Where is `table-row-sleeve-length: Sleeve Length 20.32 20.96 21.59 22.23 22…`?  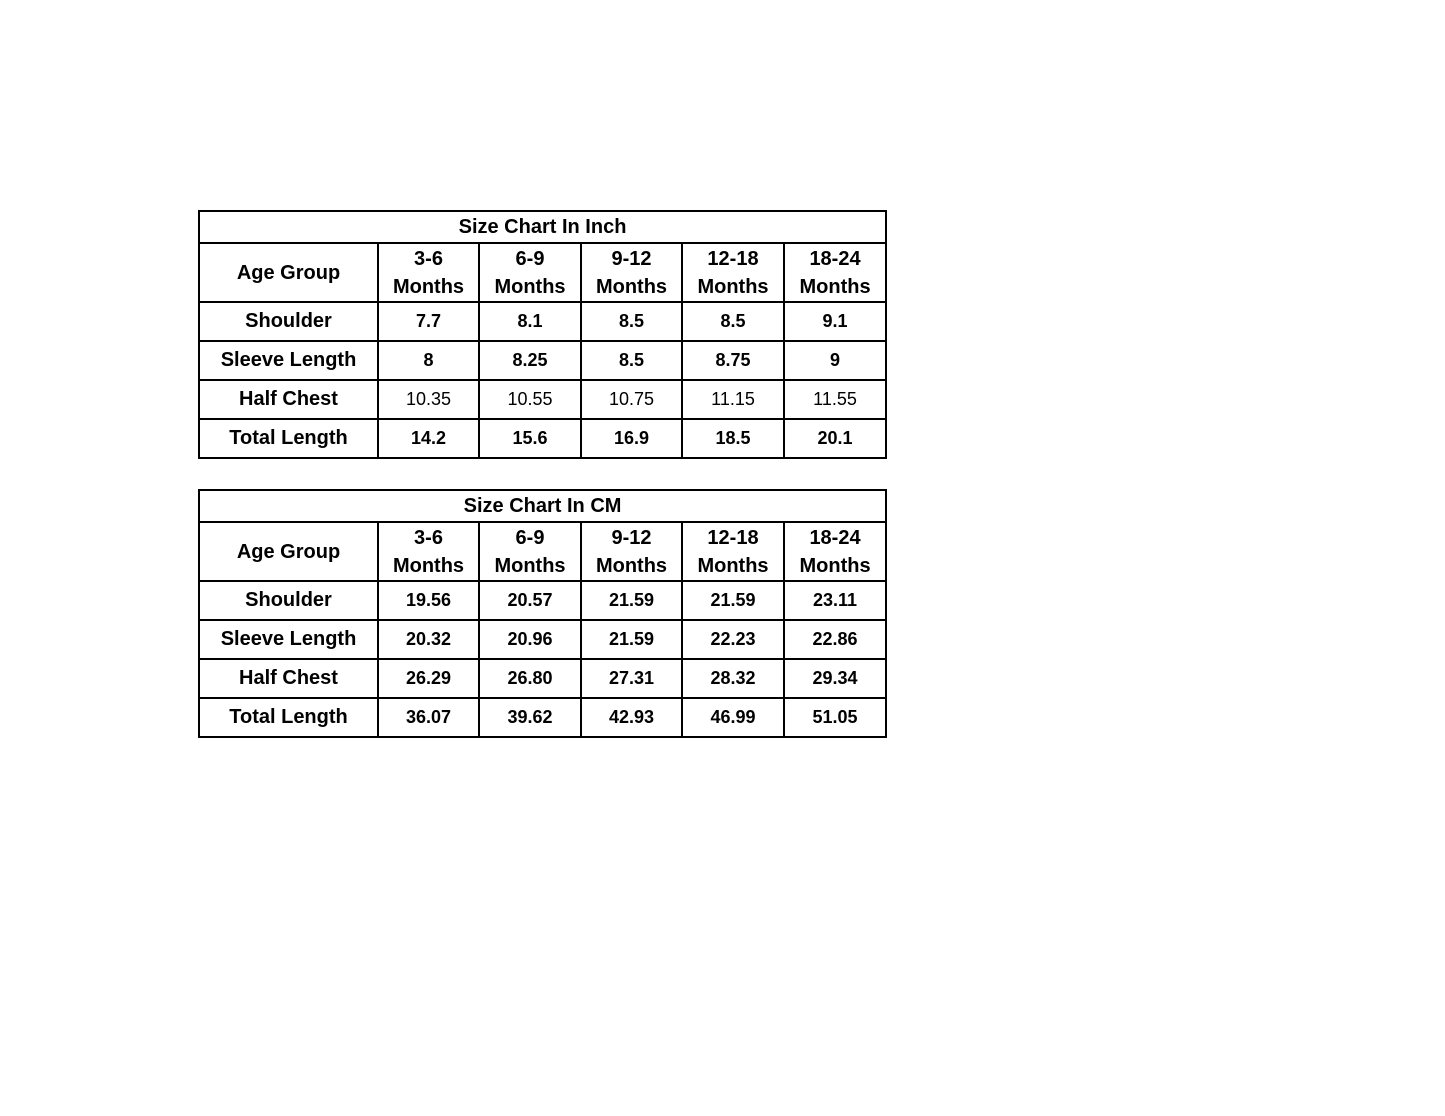
table-row-sleeve-length: Sleeve Length 20.32 20.96 21.59 22.23 22… is located at coordinates (543, 639).